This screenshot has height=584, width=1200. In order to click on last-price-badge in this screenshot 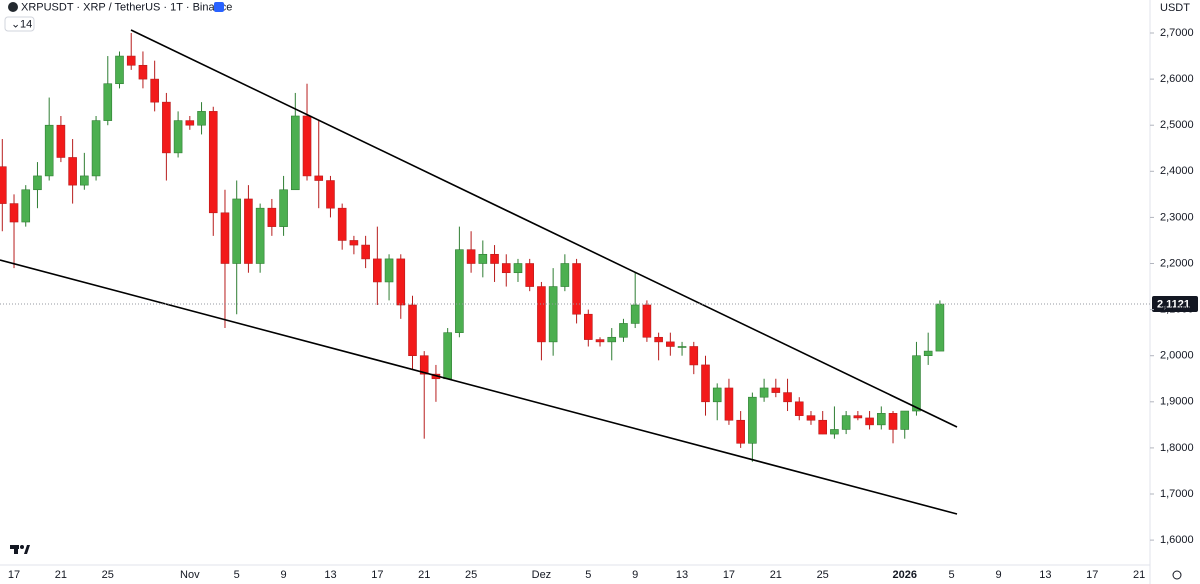, I will do `click(1175, 304)`.